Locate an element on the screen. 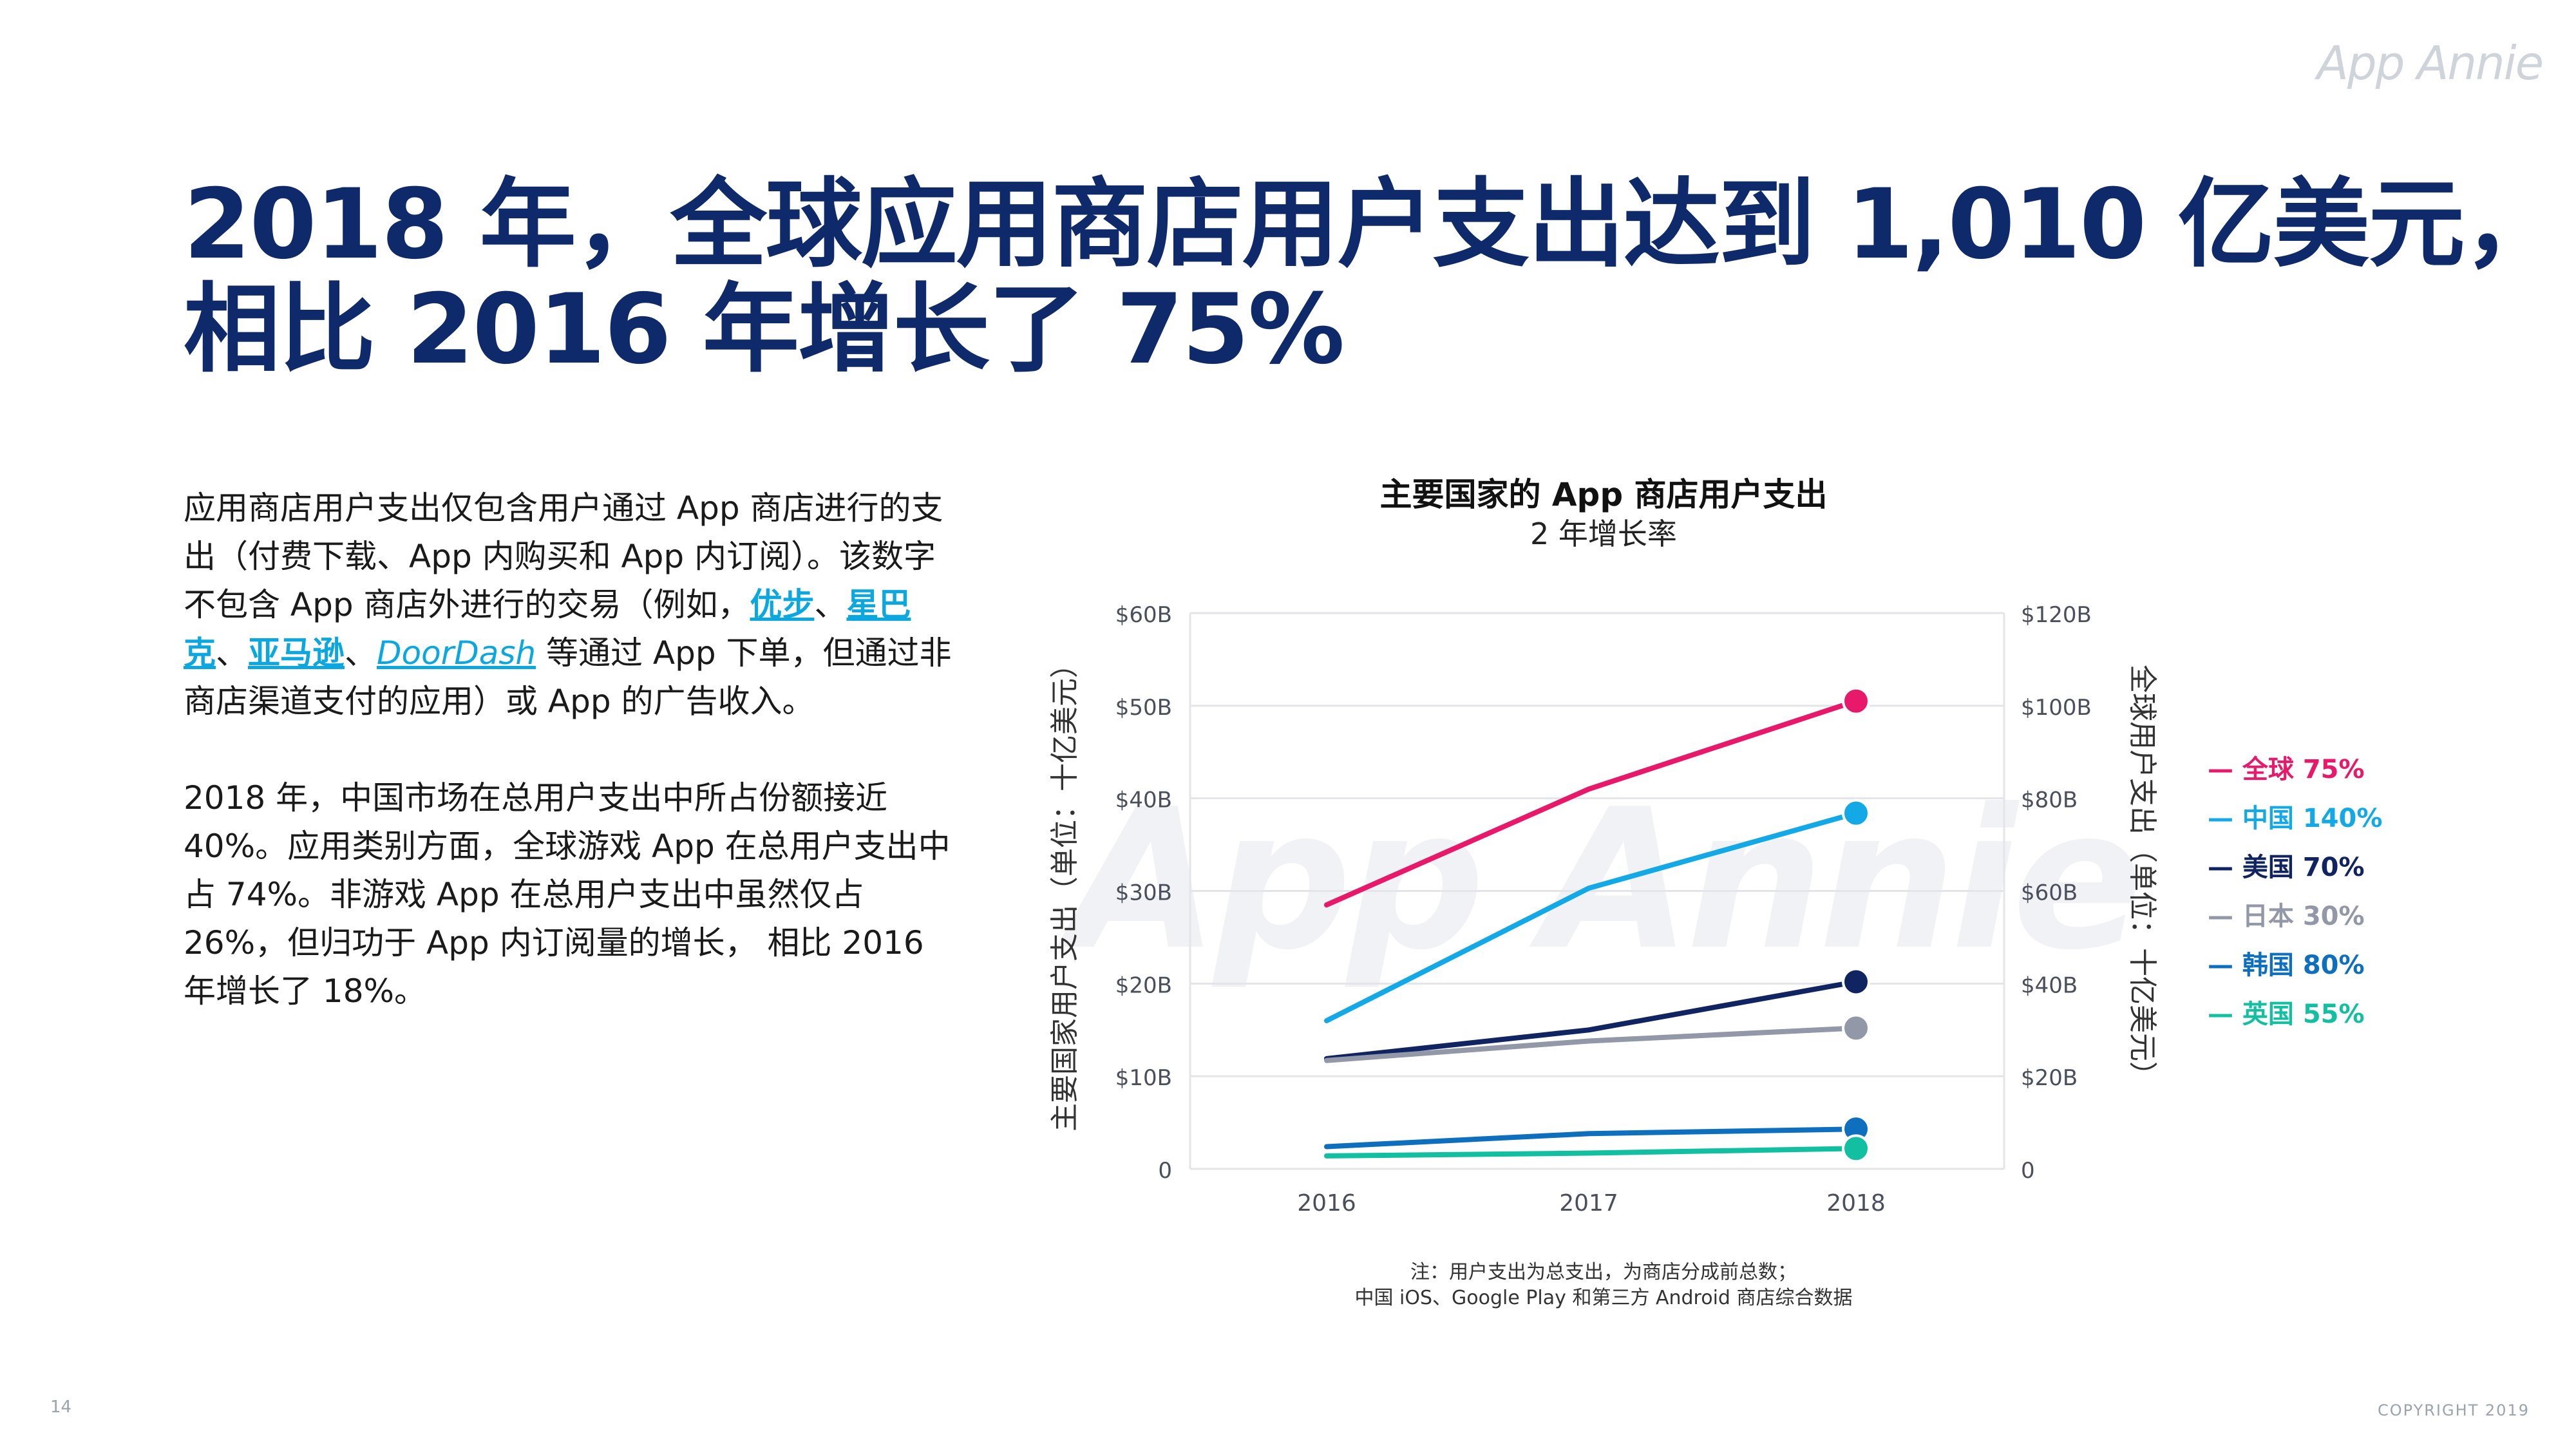 The image size is (2576, 1449). right-tick-label: $40B is located at coordinates (2049, 985).